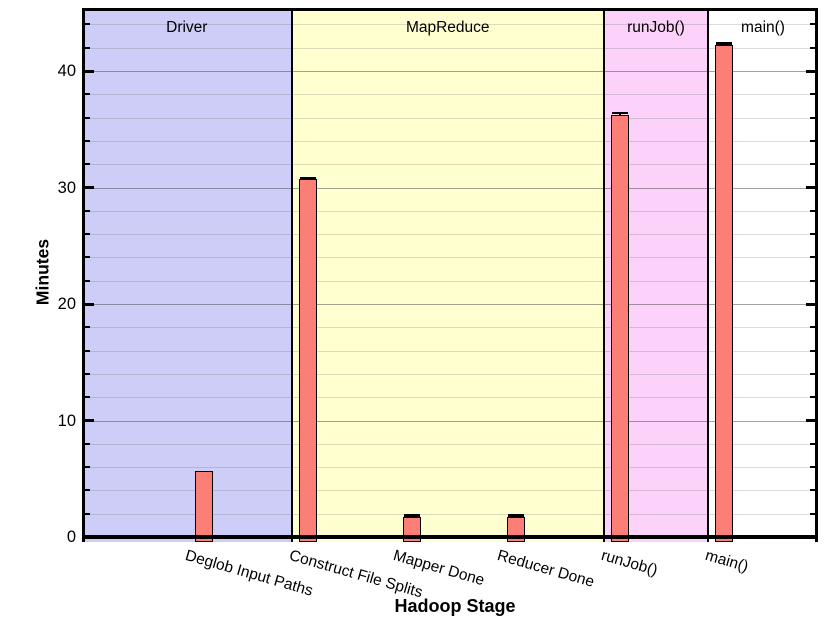  I want to click on x-axis-line, so click(450, 537).